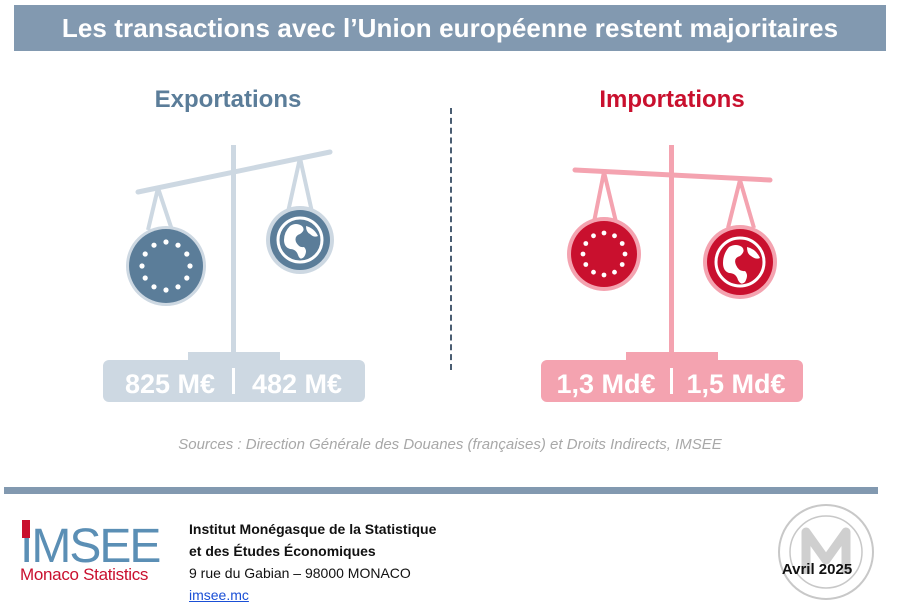  Describe the element at coordinates (219, 595) in the screenshot. I see `website-link: imsee.mc` at that location.